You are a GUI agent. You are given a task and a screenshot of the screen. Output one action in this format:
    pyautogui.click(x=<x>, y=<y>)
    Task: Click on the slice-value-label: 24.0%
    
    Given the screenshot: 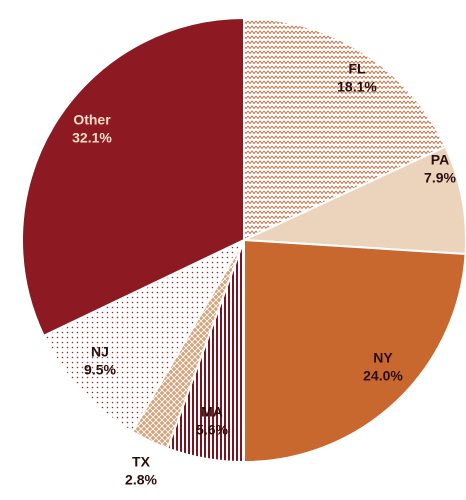 What is the action you would take?
    pyautogui.click(x=383, y=376)
    